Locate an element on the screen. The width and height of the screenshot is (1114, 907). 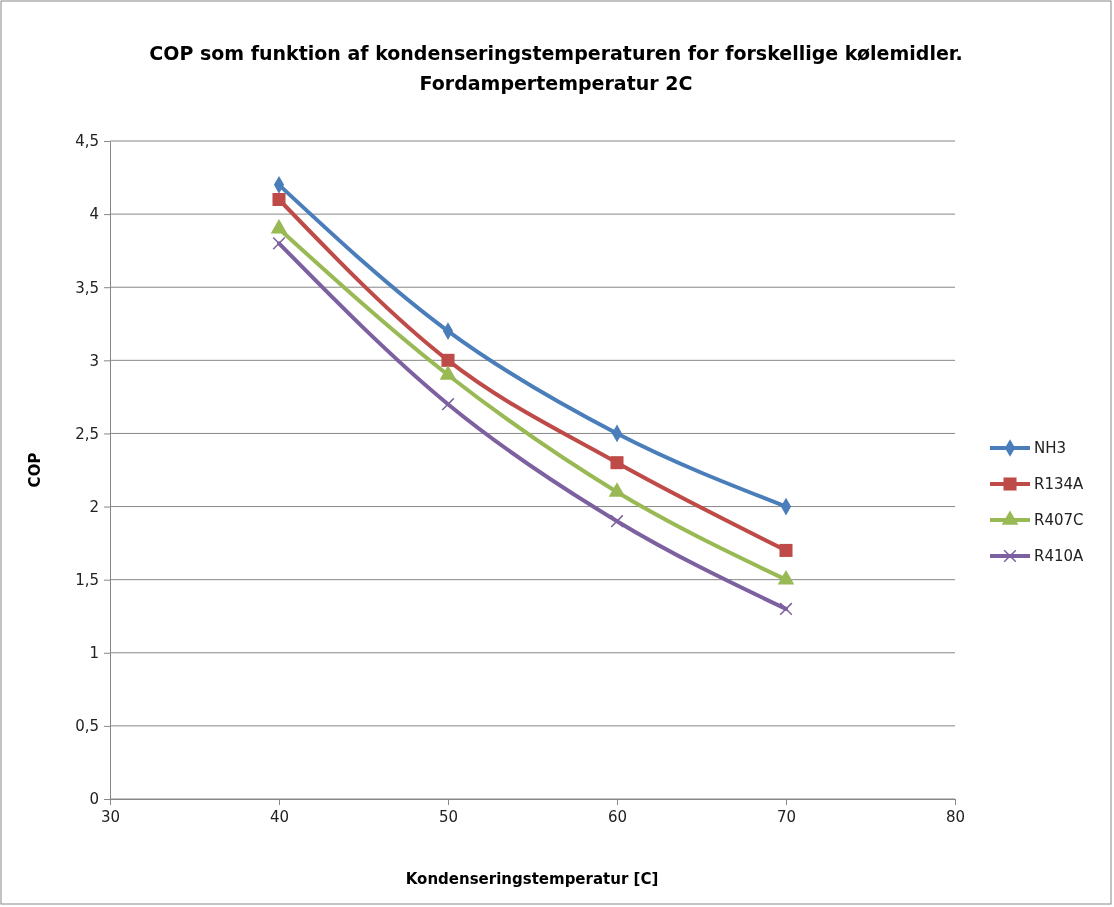
y-tick-label: 4,5 is located at coordinates (87, 141).